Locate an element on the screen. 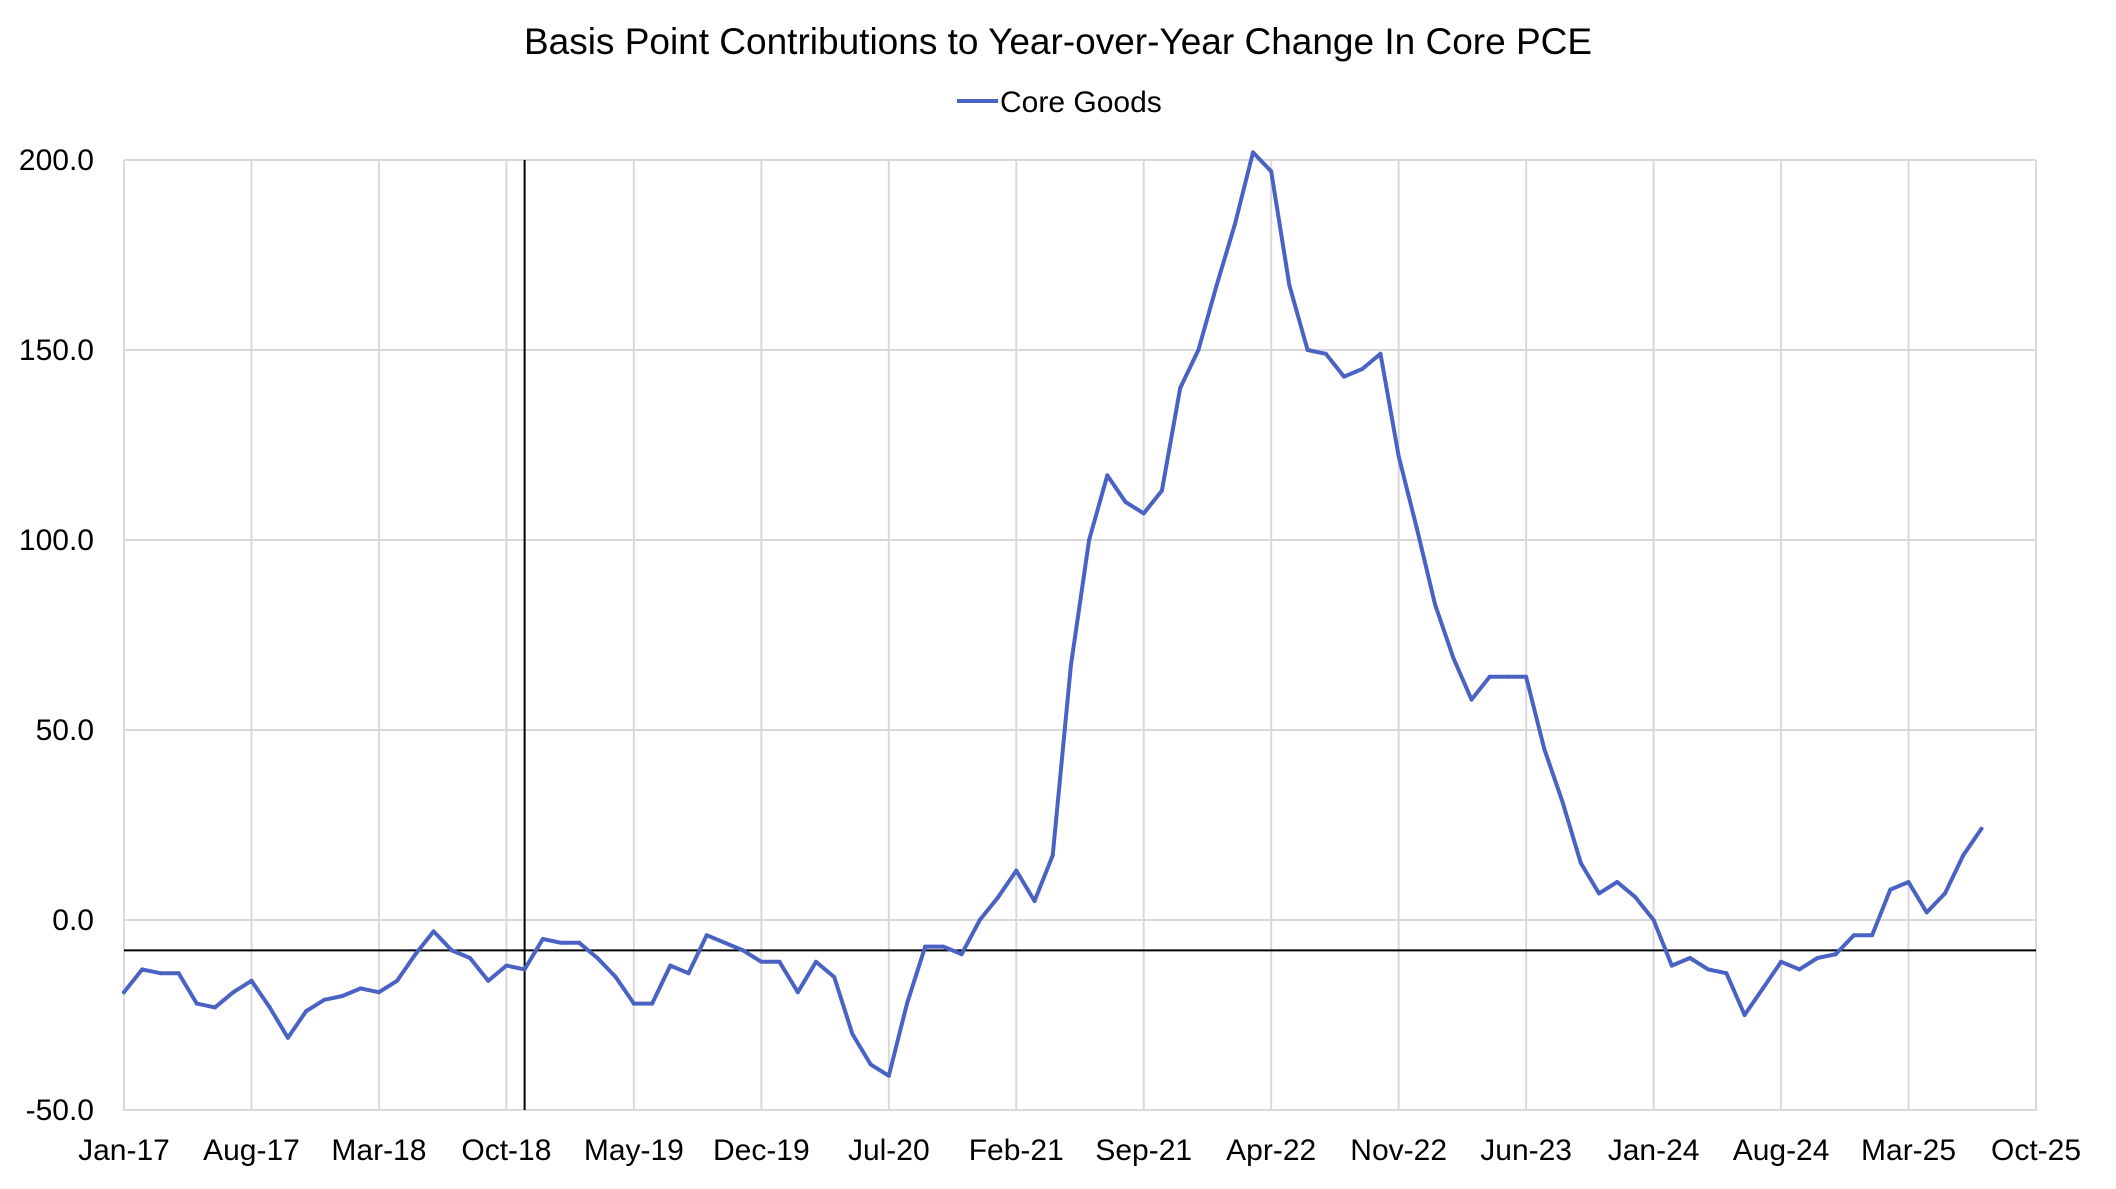 The image size is (2116, 1189). y-axis-tick-labels: 200.0 150.0 100.0 50.0 0.0 -50.0 is located at coordinates (56, 635).